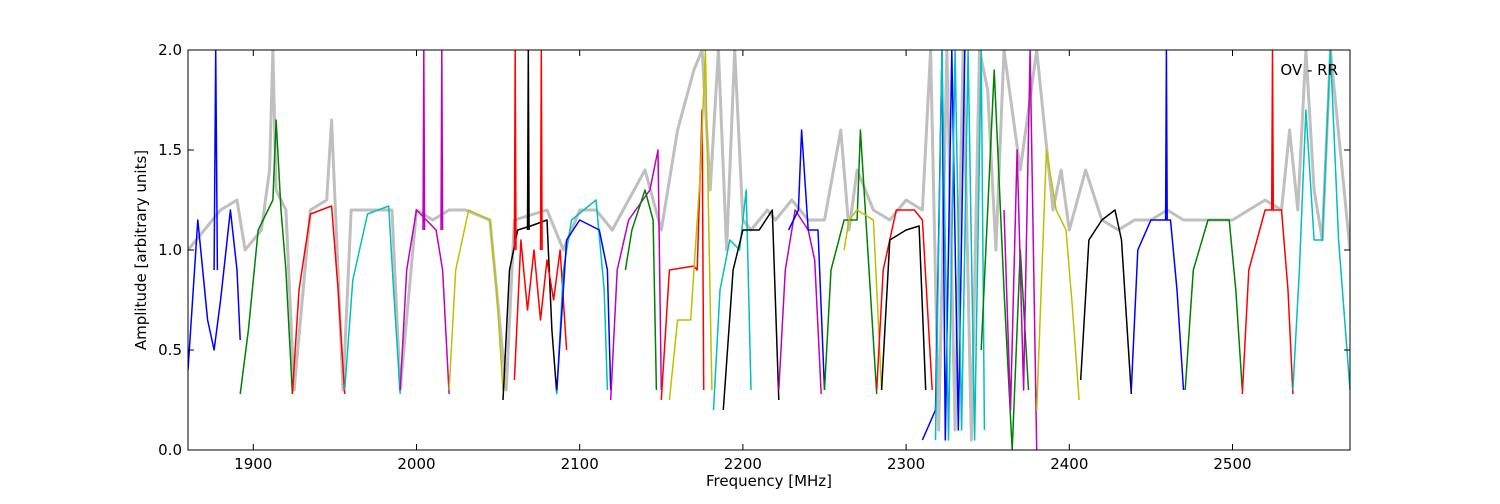  Describe the element at coordinates (1232, 464) in the screenshot. I see `x-tick-label: 2500` at that location.